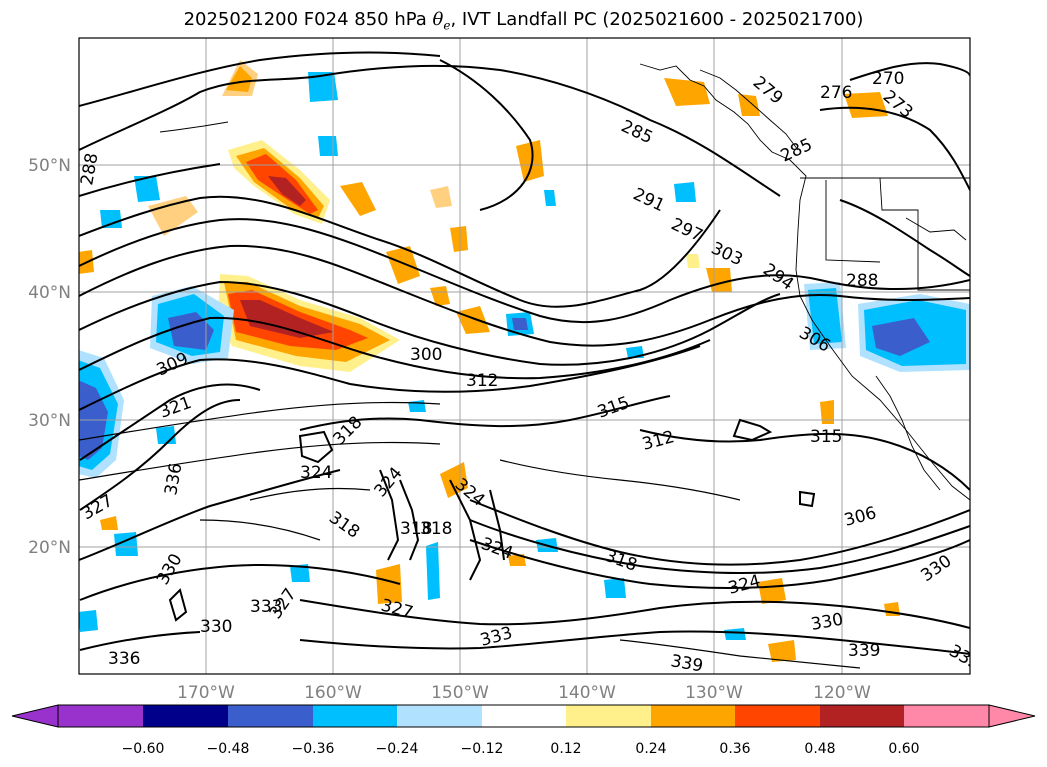 The height and width of the screenshot is (767, 1047). I want to click on colorbar-tick-label: 0.12, so click(565, 749).